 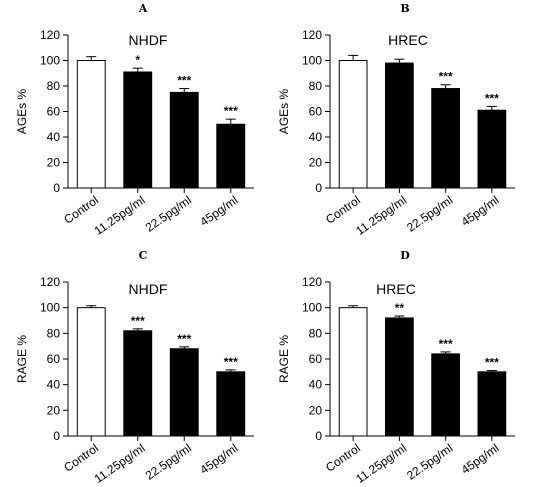 I want to click on panel-letter: B, so click(x=404, y=8).